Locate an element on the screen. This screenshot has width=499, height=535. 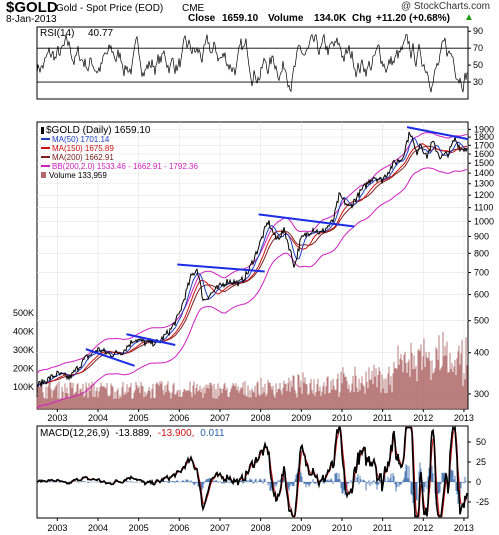
price-tick-label: 600 is located at coordinates (481, 295).